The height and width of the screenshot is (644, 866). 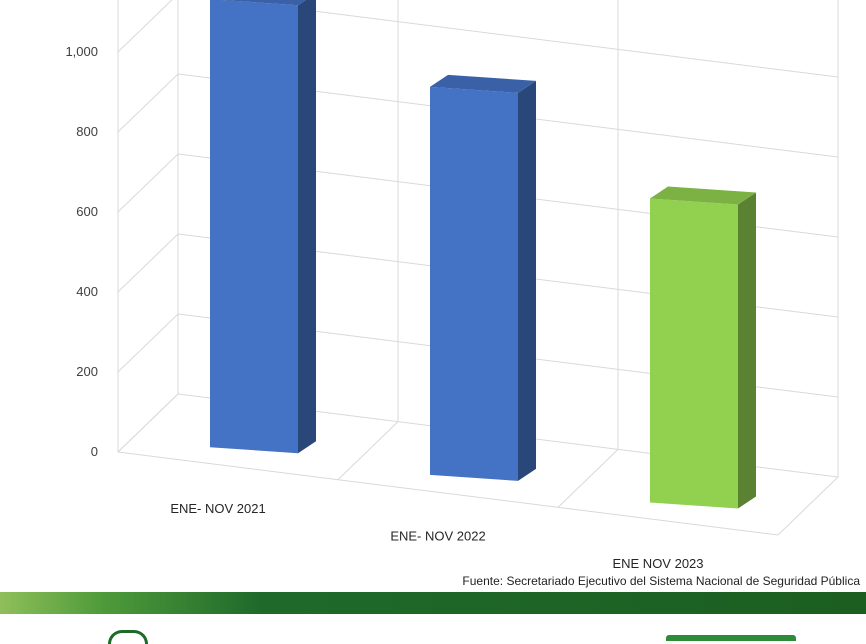 I want to click on y-tick-label: 200, so click(x=87, y=371).